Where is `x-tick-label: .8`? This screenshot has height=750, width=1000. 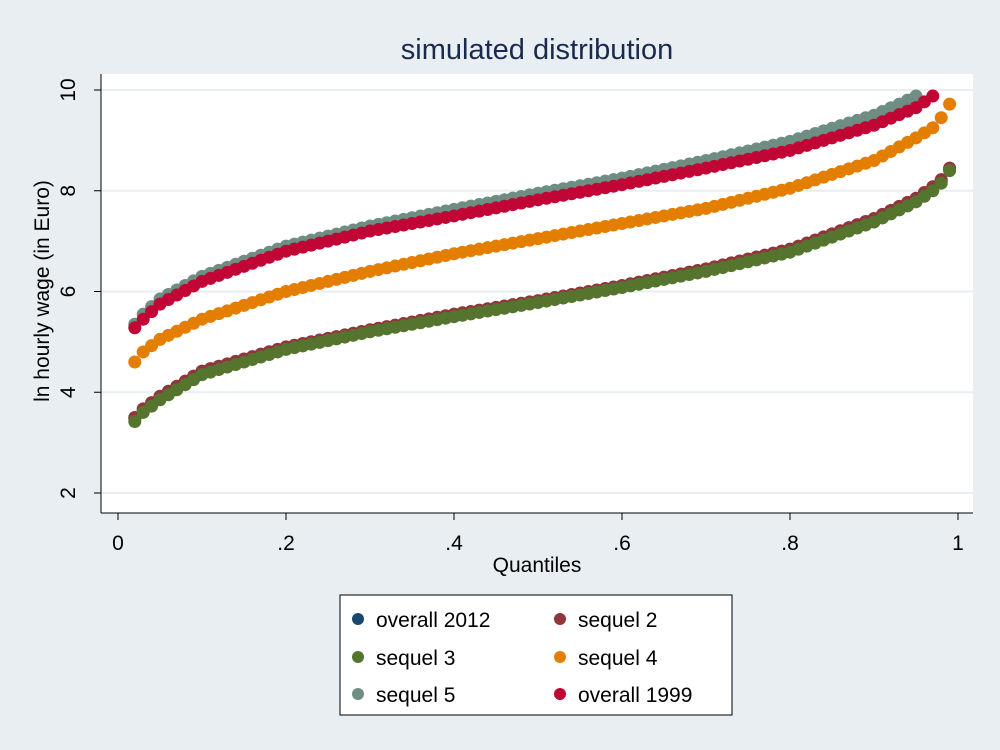 x-tick-label: .8 is located at coordinates (790, 543).